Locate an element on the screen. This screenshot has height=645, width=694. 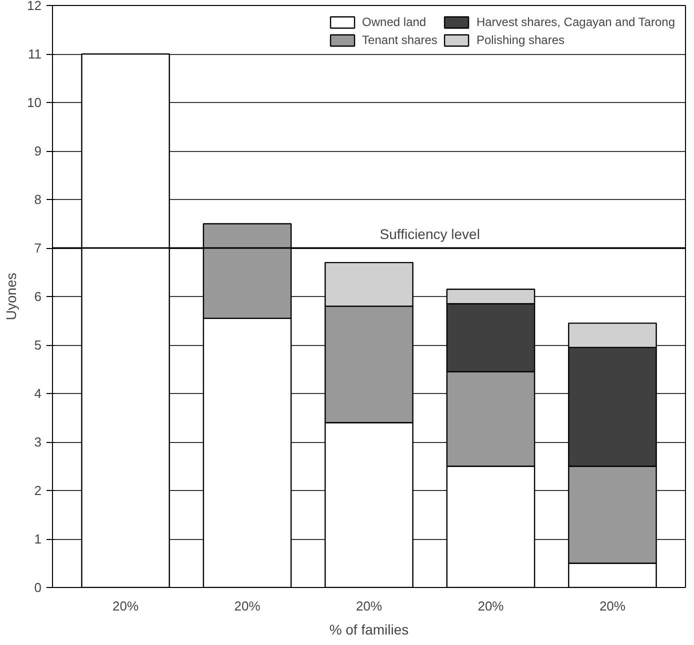
y-axis-title: Uyones is located at coordinates (11, 296).